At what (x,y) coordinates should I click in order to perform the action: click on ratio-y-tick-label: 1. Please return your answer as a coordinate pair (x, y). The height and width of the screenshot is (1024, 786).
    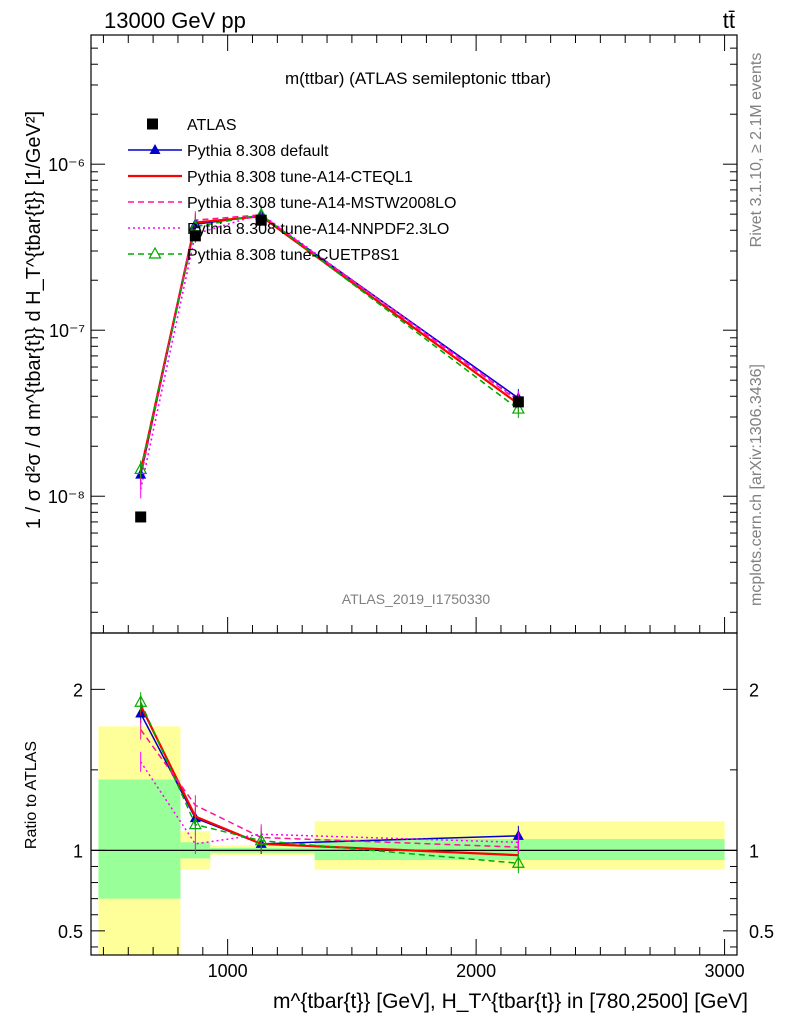
    Looking at the image, I should click on (78, 851).